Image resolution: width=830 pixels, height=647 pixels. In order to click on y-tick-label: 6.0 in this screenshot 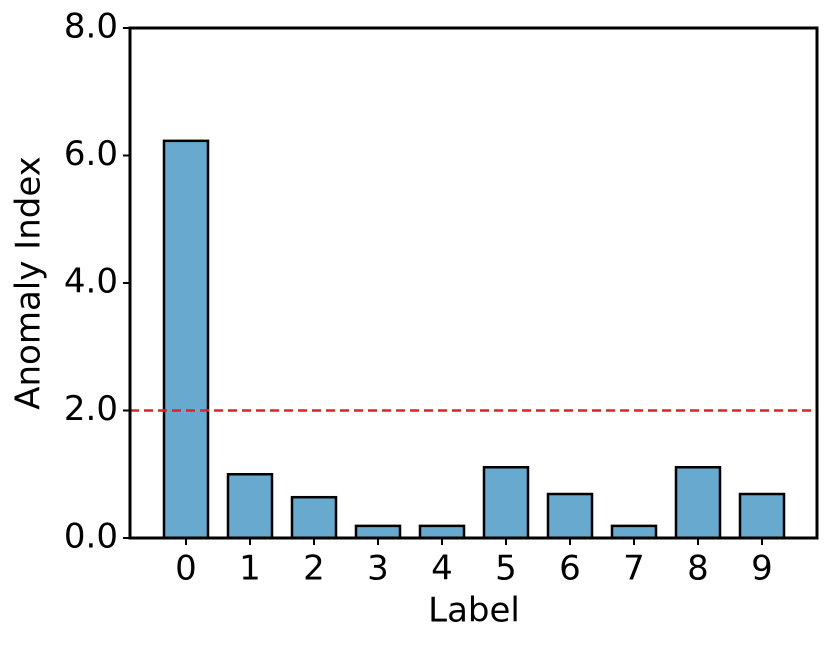, I will do `click(91, 154)`.